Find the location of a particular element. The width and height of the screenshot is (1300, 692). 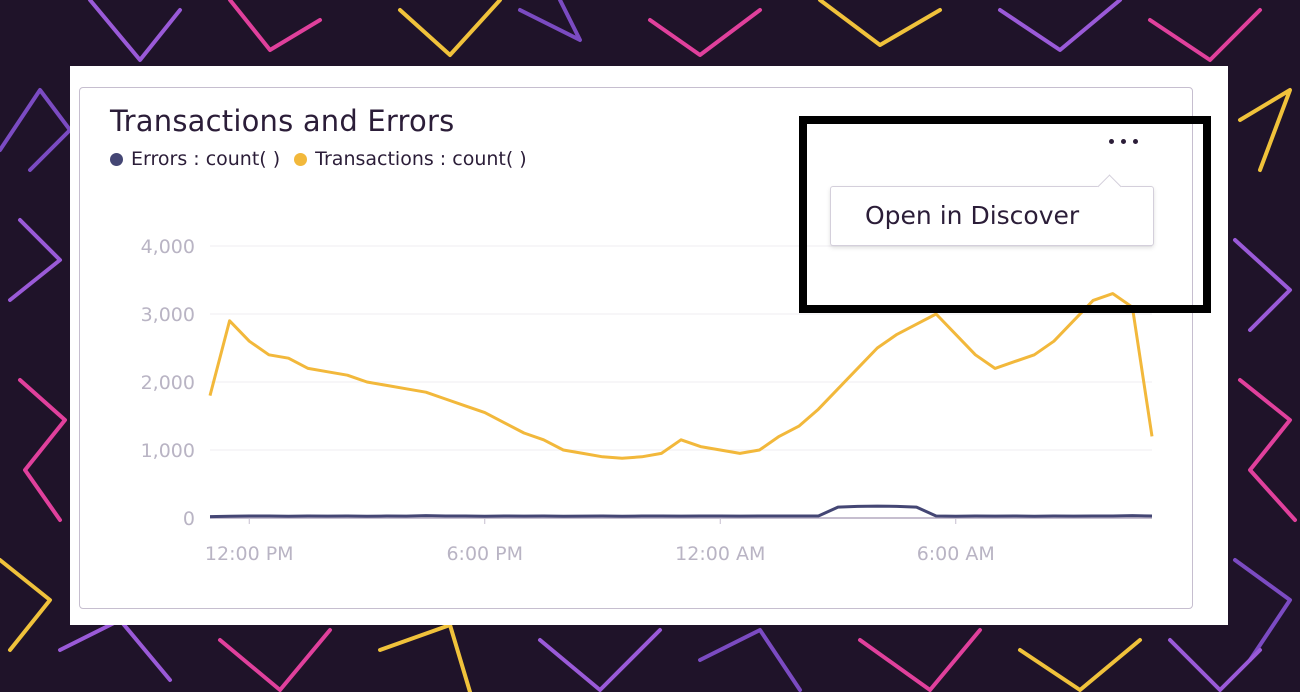

y-tick-label: 4,000 is located at coordinates (168, 247).